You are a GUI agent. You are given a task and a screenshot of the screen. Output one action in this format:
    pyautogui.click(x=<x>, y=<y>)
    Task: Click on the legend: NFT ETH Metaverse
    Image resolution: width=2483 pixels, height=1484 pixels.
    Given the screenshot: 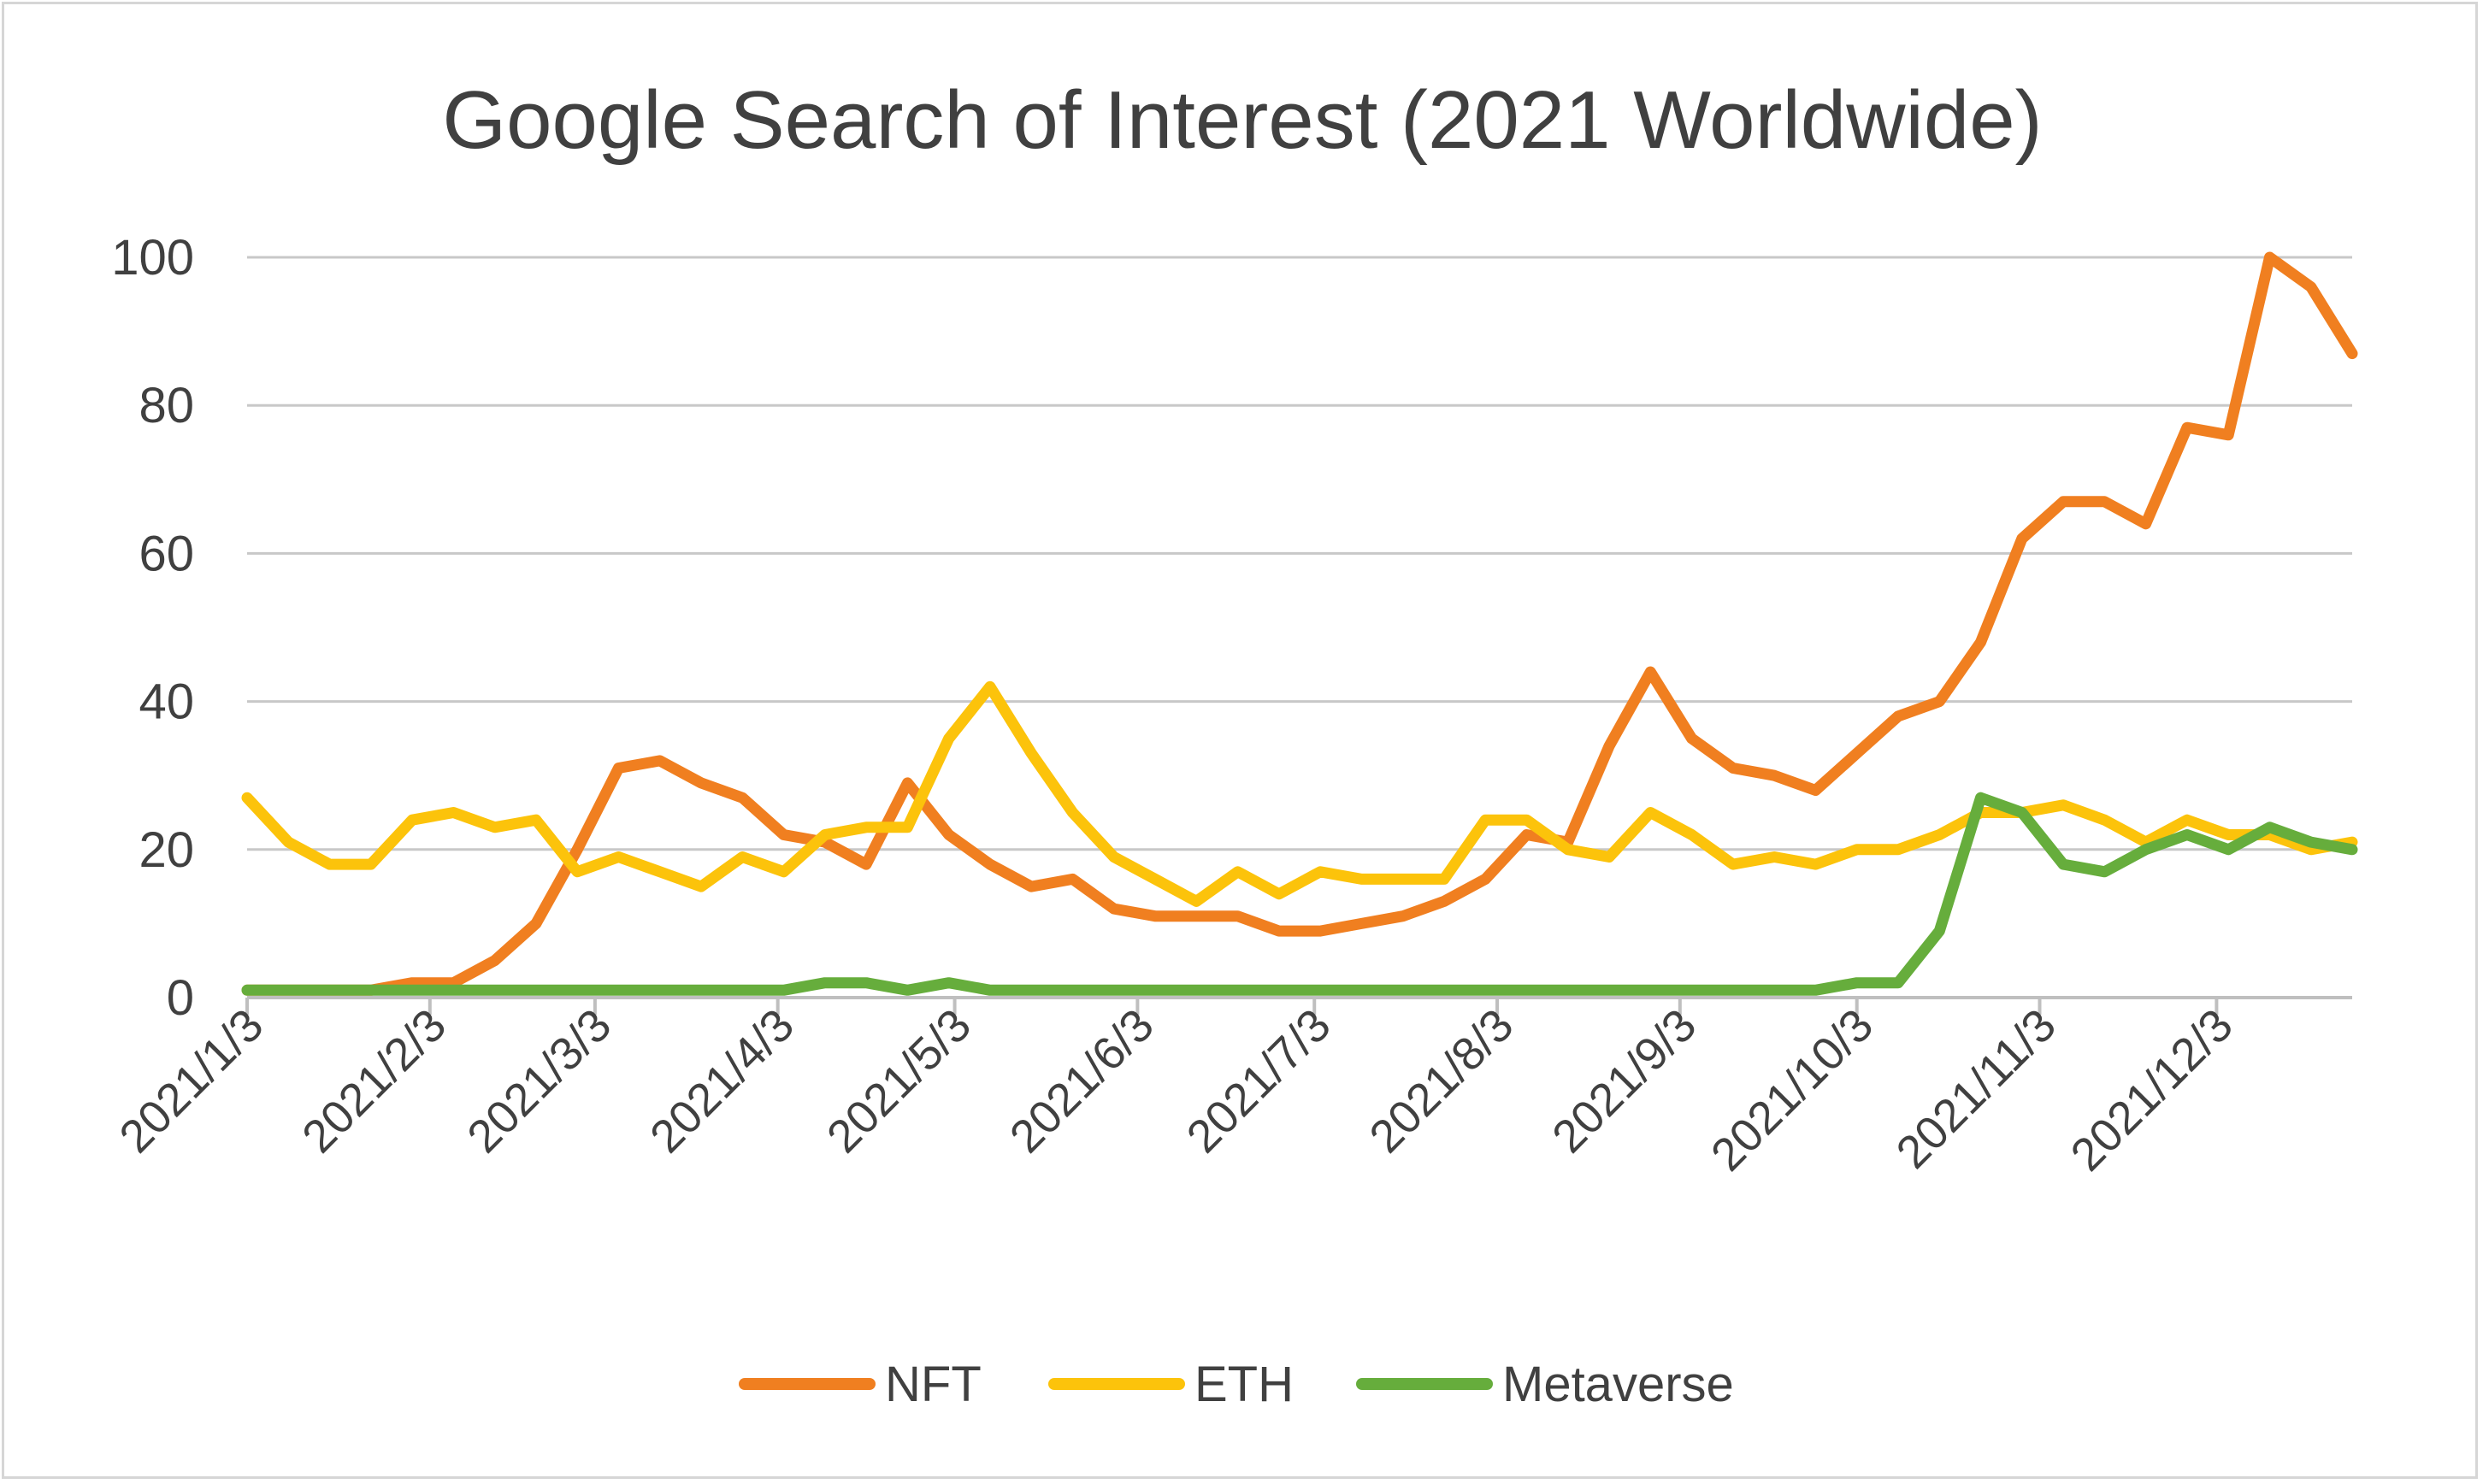 What is the action you would take?
    pyautogui.click(x=1236, y=1384)
    